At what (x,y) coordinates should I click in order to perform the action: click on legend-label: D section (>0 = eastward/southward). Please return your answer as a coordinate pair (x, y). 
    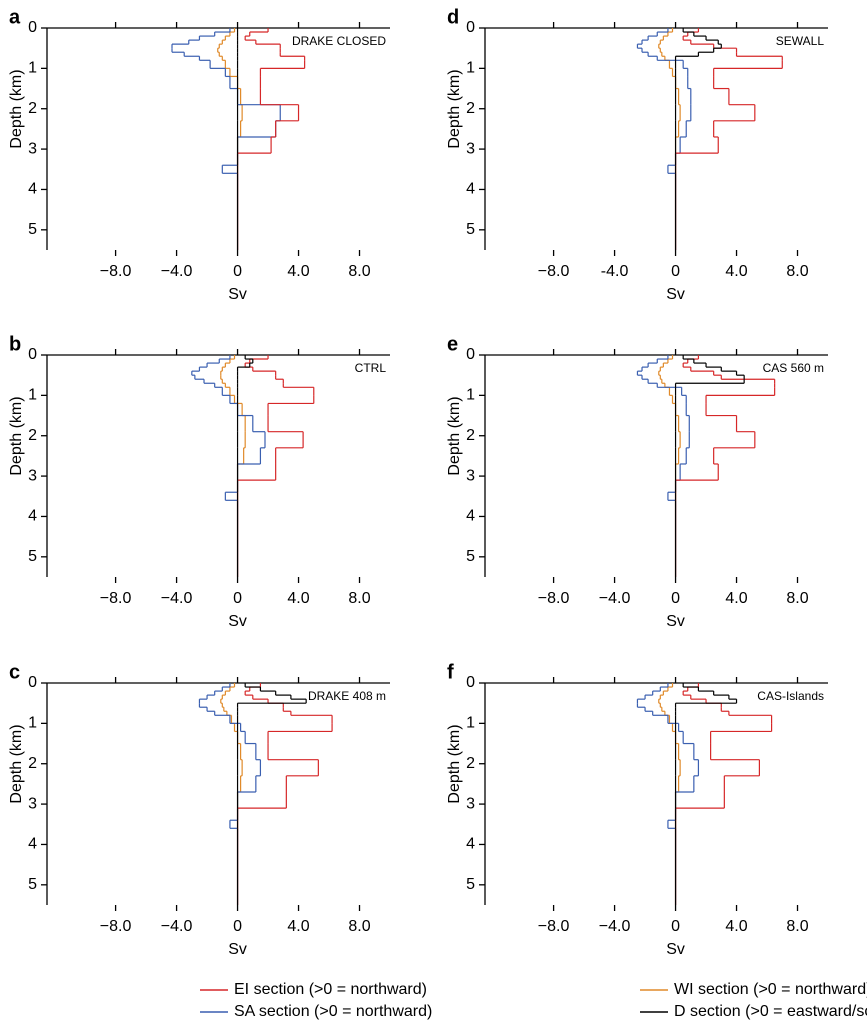
    Looking at the image, I should click on (770, 1011).